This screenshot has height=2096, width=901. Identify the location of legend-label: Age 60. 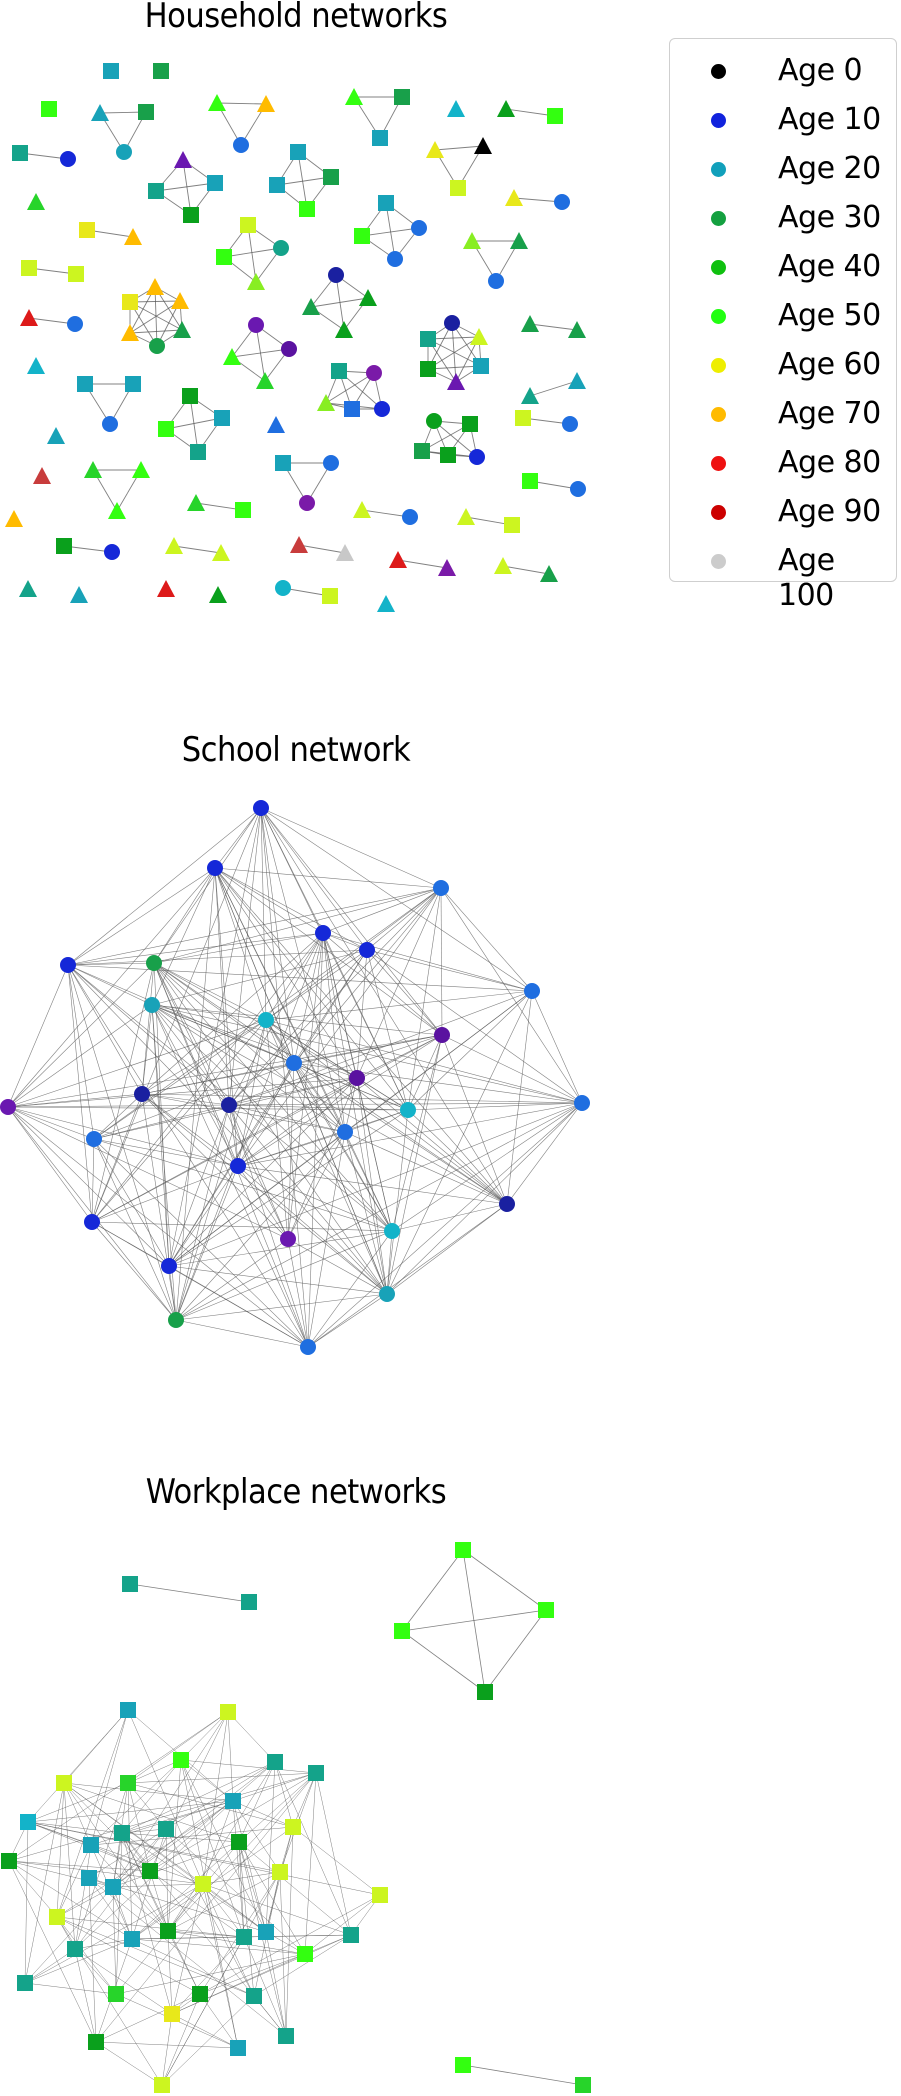
(829, 364).